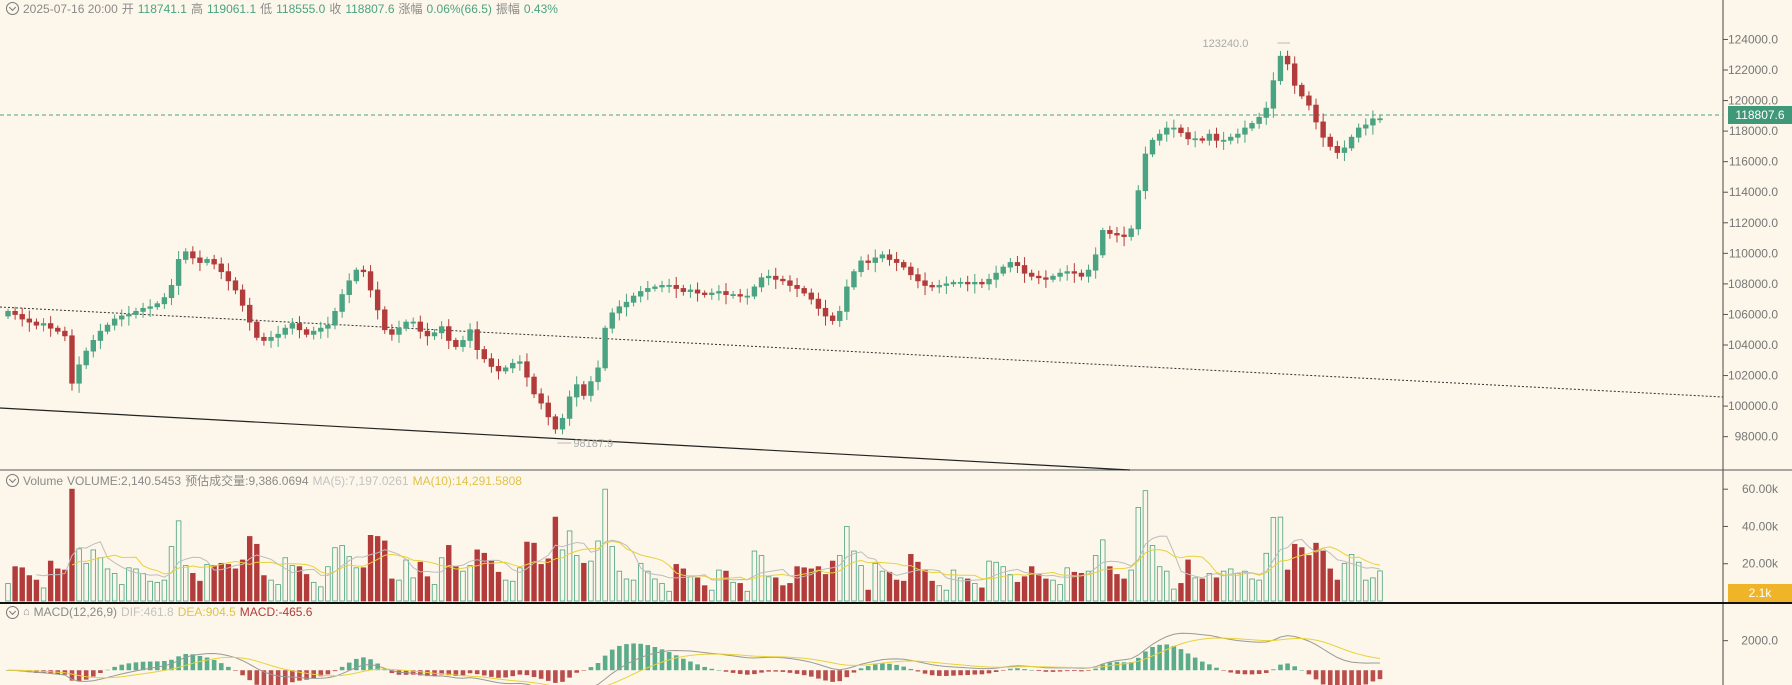 The width and height of the screenshot is (1792, 685). Describe the element at coordinates (693, 658) in the screenshot. I see `macd-line` at that location.